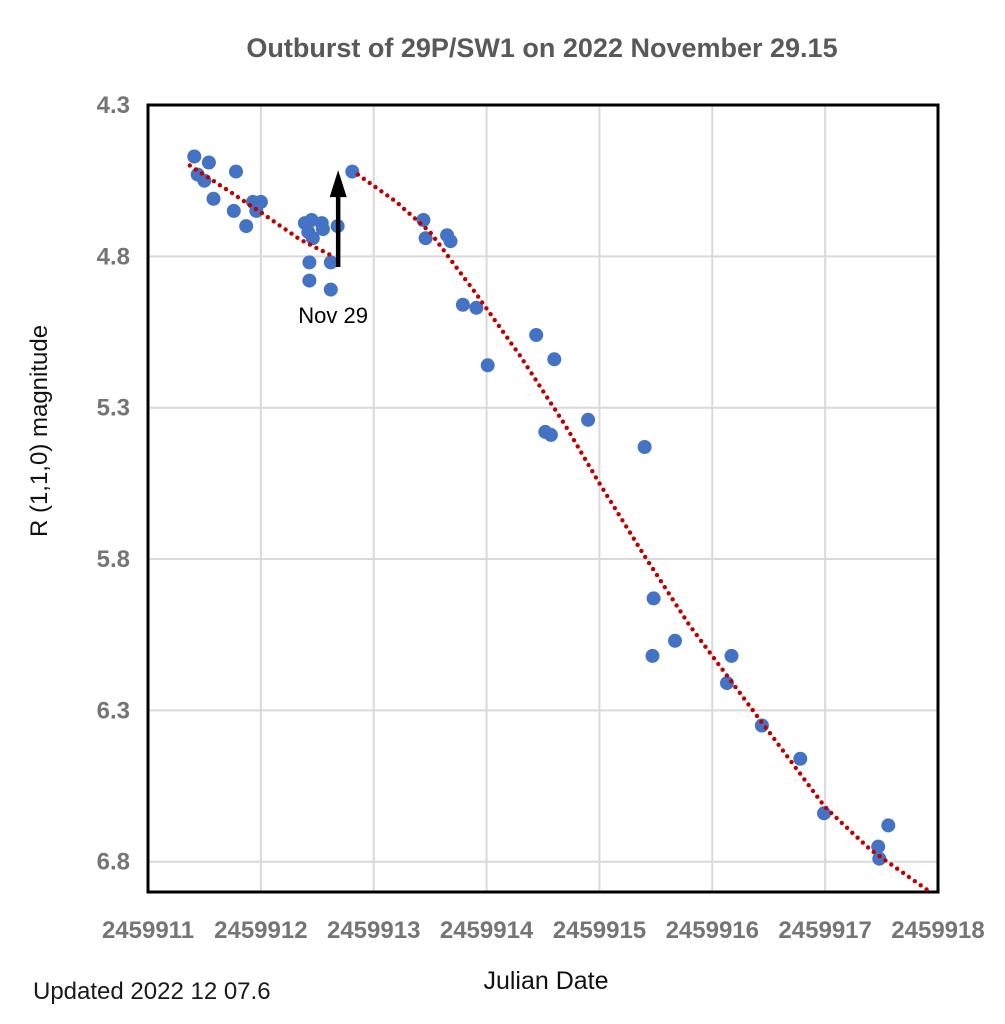 The width and height of the screenshot is (1005, 1024). I want to click on y-tick-label: 6.8, so click(113, 862).